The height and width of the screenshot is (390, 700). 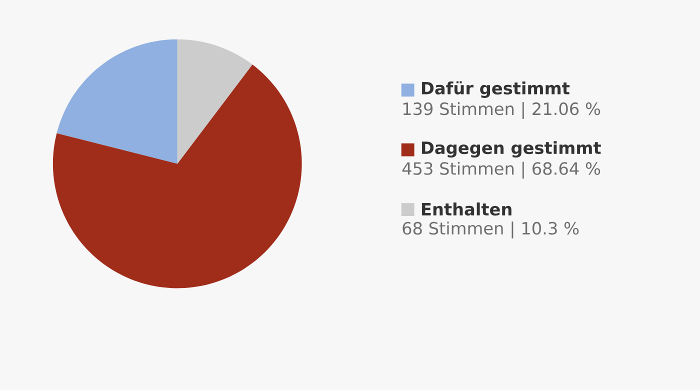 I want to click on data-label: 139 Stimmen | 21.06 %, so click(x=501, y=110).